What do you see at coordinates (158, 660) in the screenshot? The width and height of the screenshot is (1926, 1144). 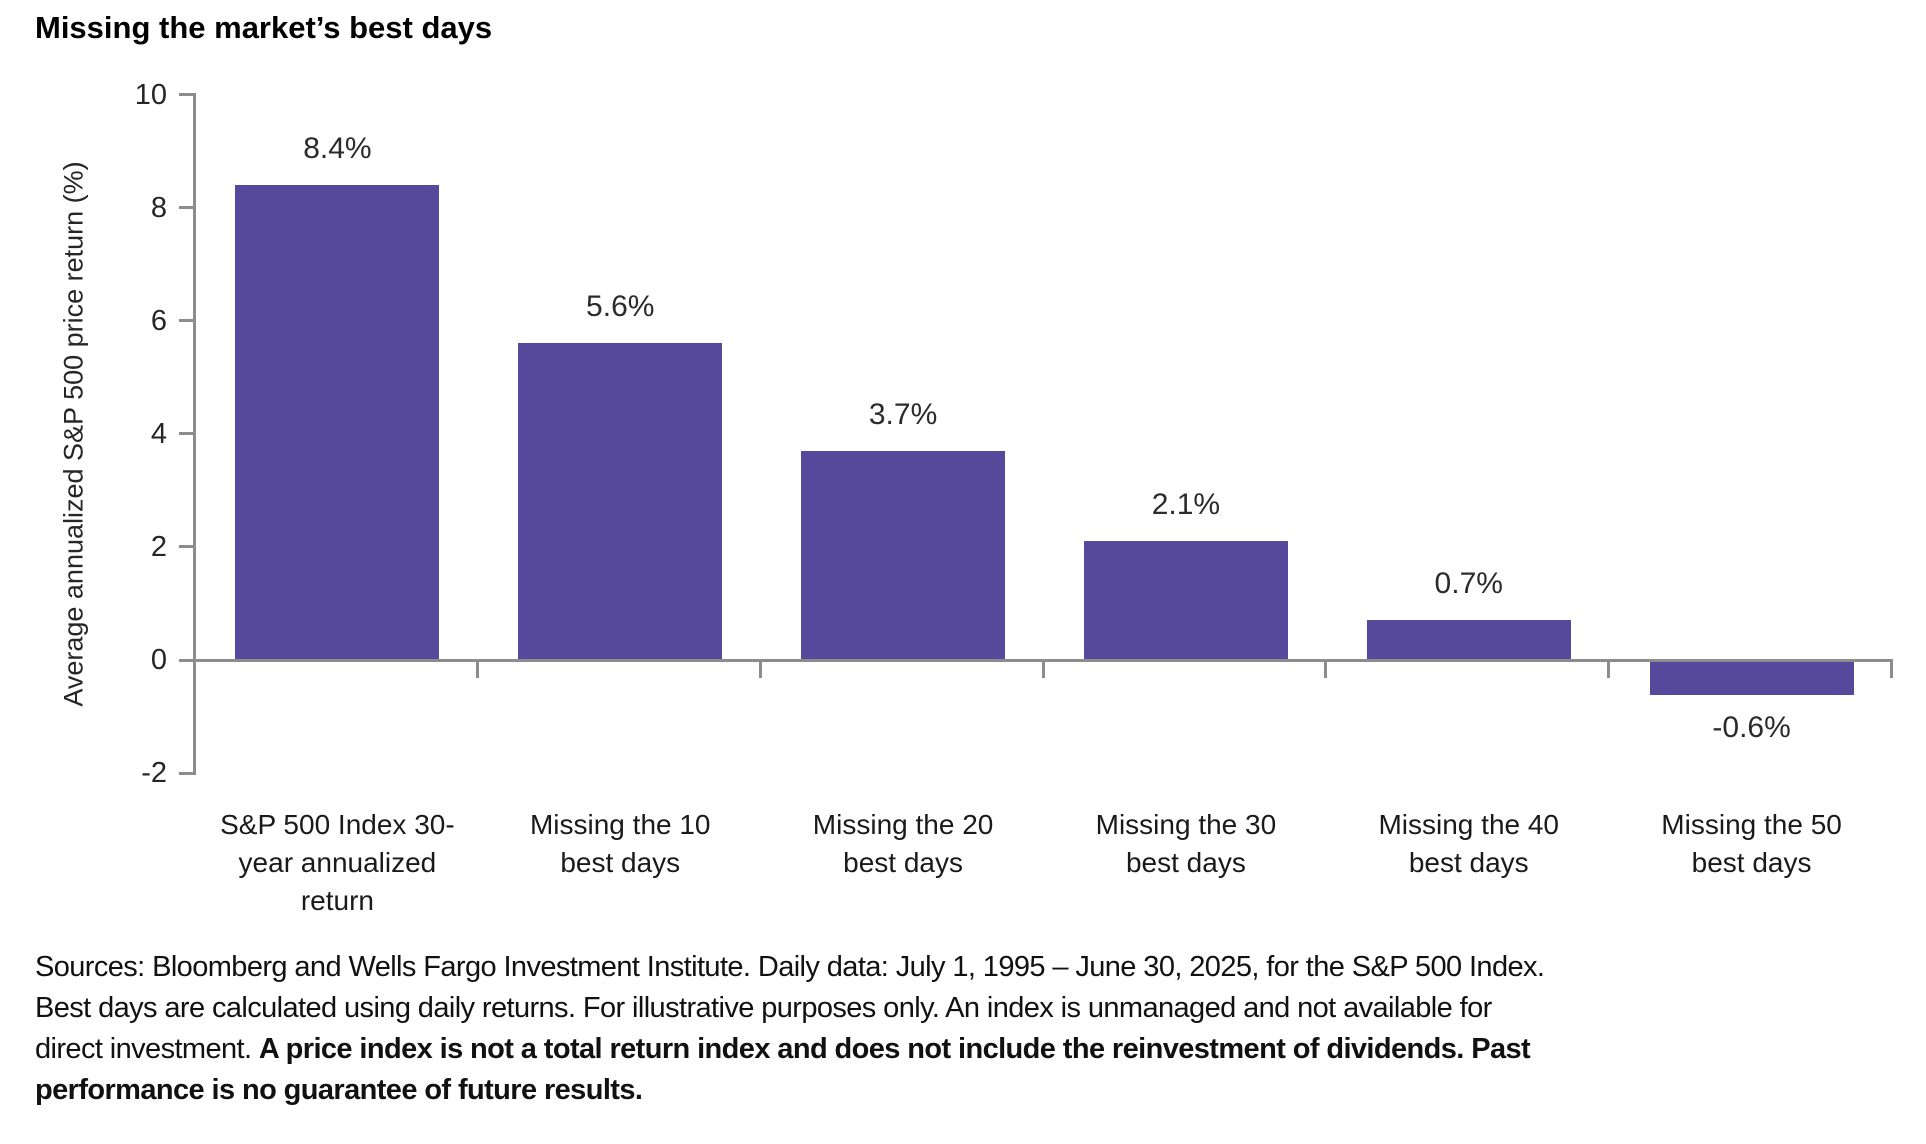 I see `y-axis-tick-label: 0` at bounding box center [158, 660].